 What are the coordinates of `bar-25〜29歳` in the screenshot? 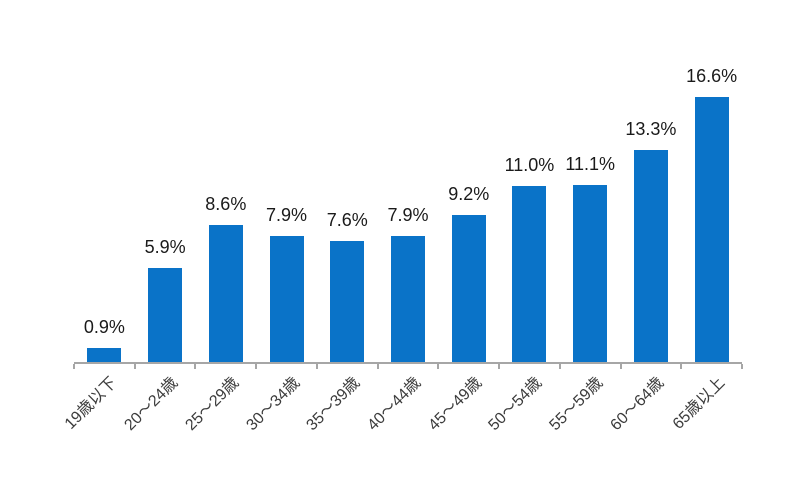 It's located at (225, 293).